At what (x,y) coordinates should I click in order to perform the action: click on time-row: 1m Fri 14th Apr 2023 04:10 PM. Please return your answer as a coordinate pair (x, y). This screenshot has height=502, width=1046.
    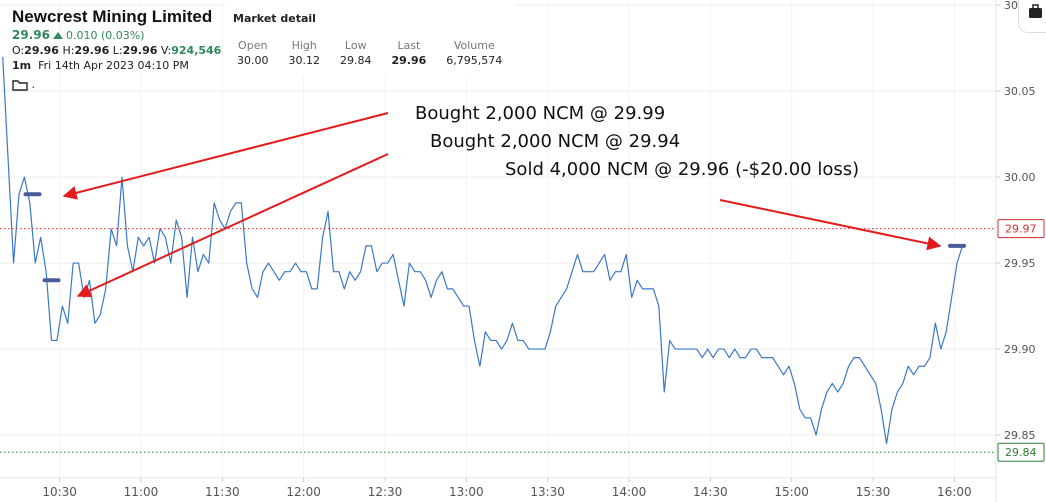
    Looking at the image, I should click on (116, 65).